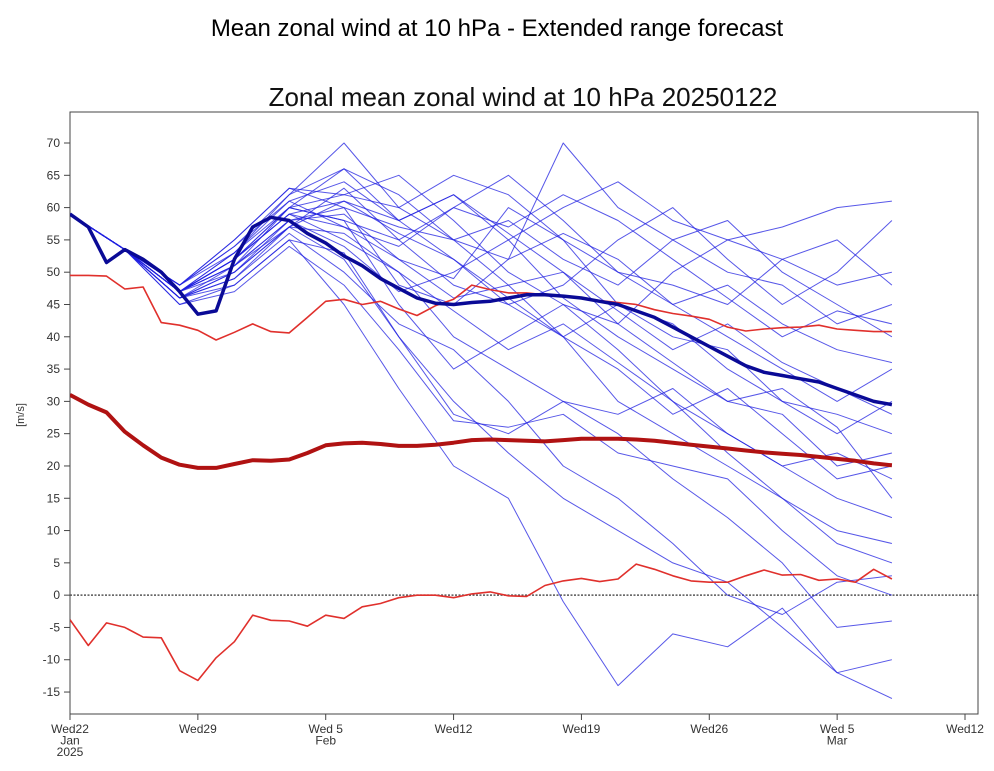  Describe the element at coordinates (481, 431) in the screenshot. I see `climate-mean-line` at that location.